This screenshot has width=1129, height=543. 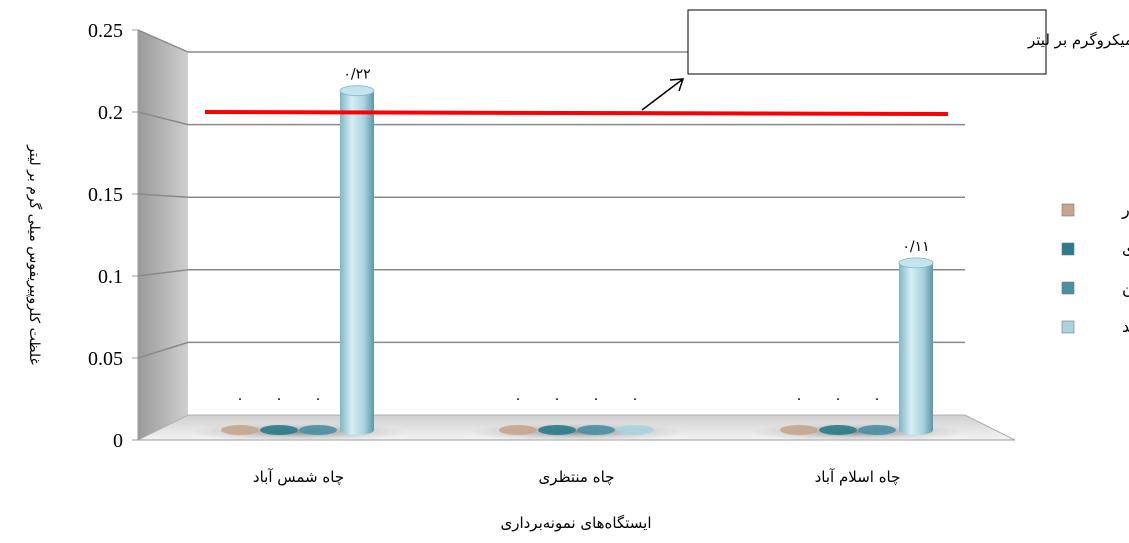 What do you see at coordinates (110, 113) in the screenshot?
I see `y-tick-label: 0.2` at bounding box center [110, 113].